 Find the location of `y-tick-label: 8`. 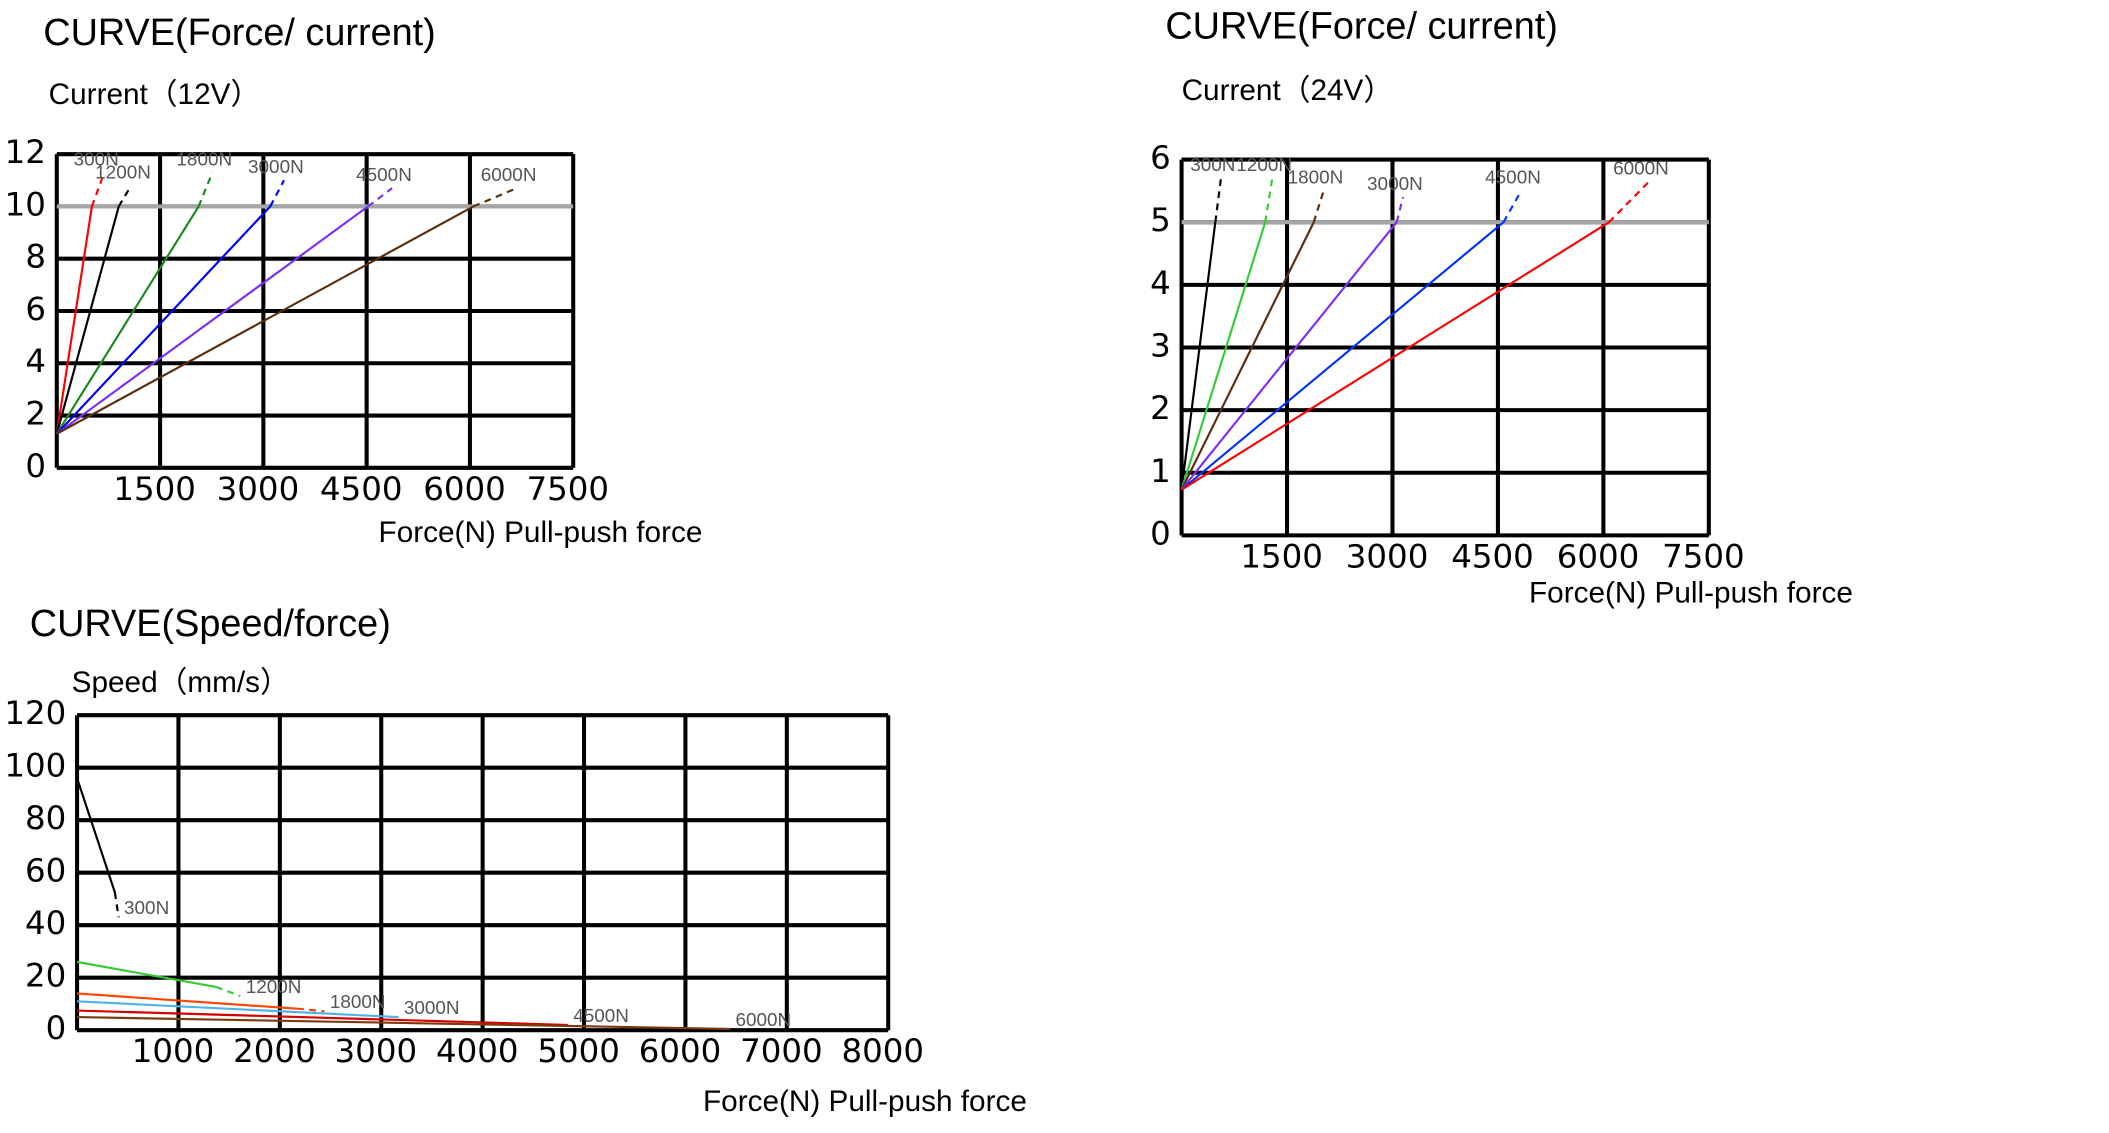

y-tick-label: 8 is located at coordinates (35, 257).